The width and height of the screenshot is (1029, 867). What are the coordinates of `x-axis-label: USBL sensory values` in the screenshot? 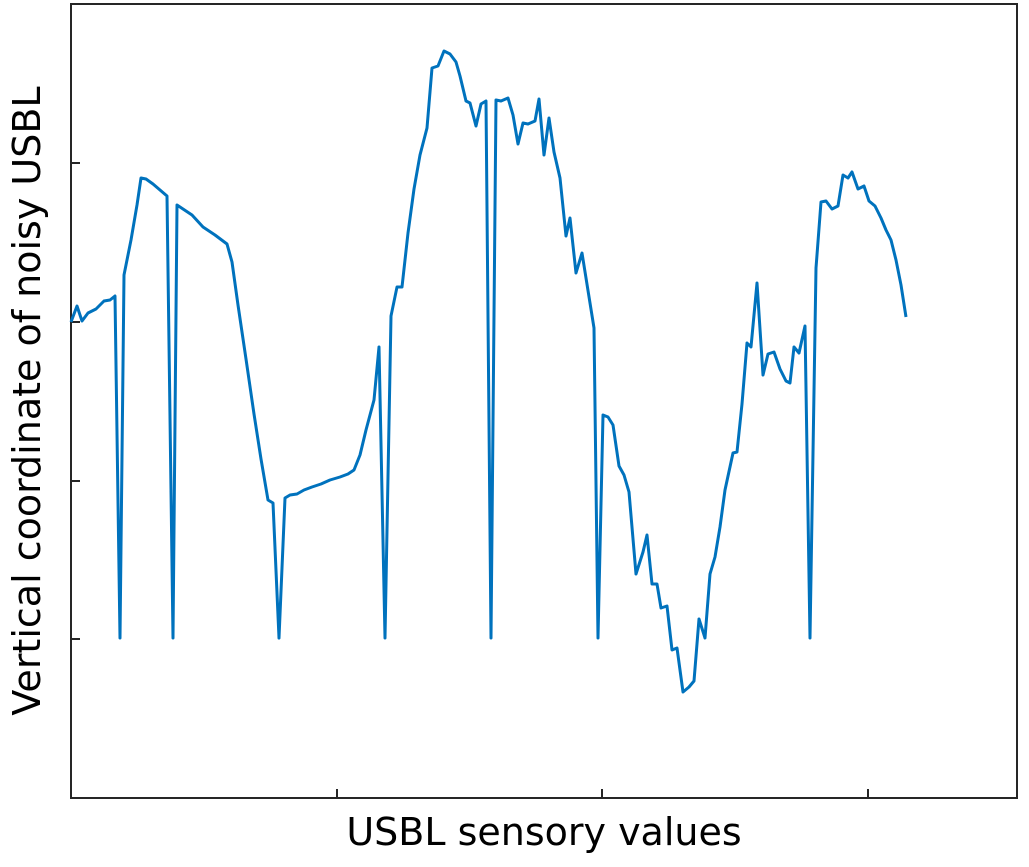 It's located at (543, 832).